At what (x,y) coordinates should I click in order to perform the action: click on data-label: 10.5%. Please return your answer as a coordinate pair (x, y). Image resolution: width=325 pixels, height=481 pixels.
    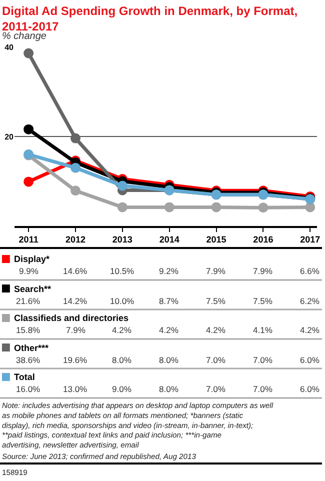
    Looking at the image, I should click on (122, 271).